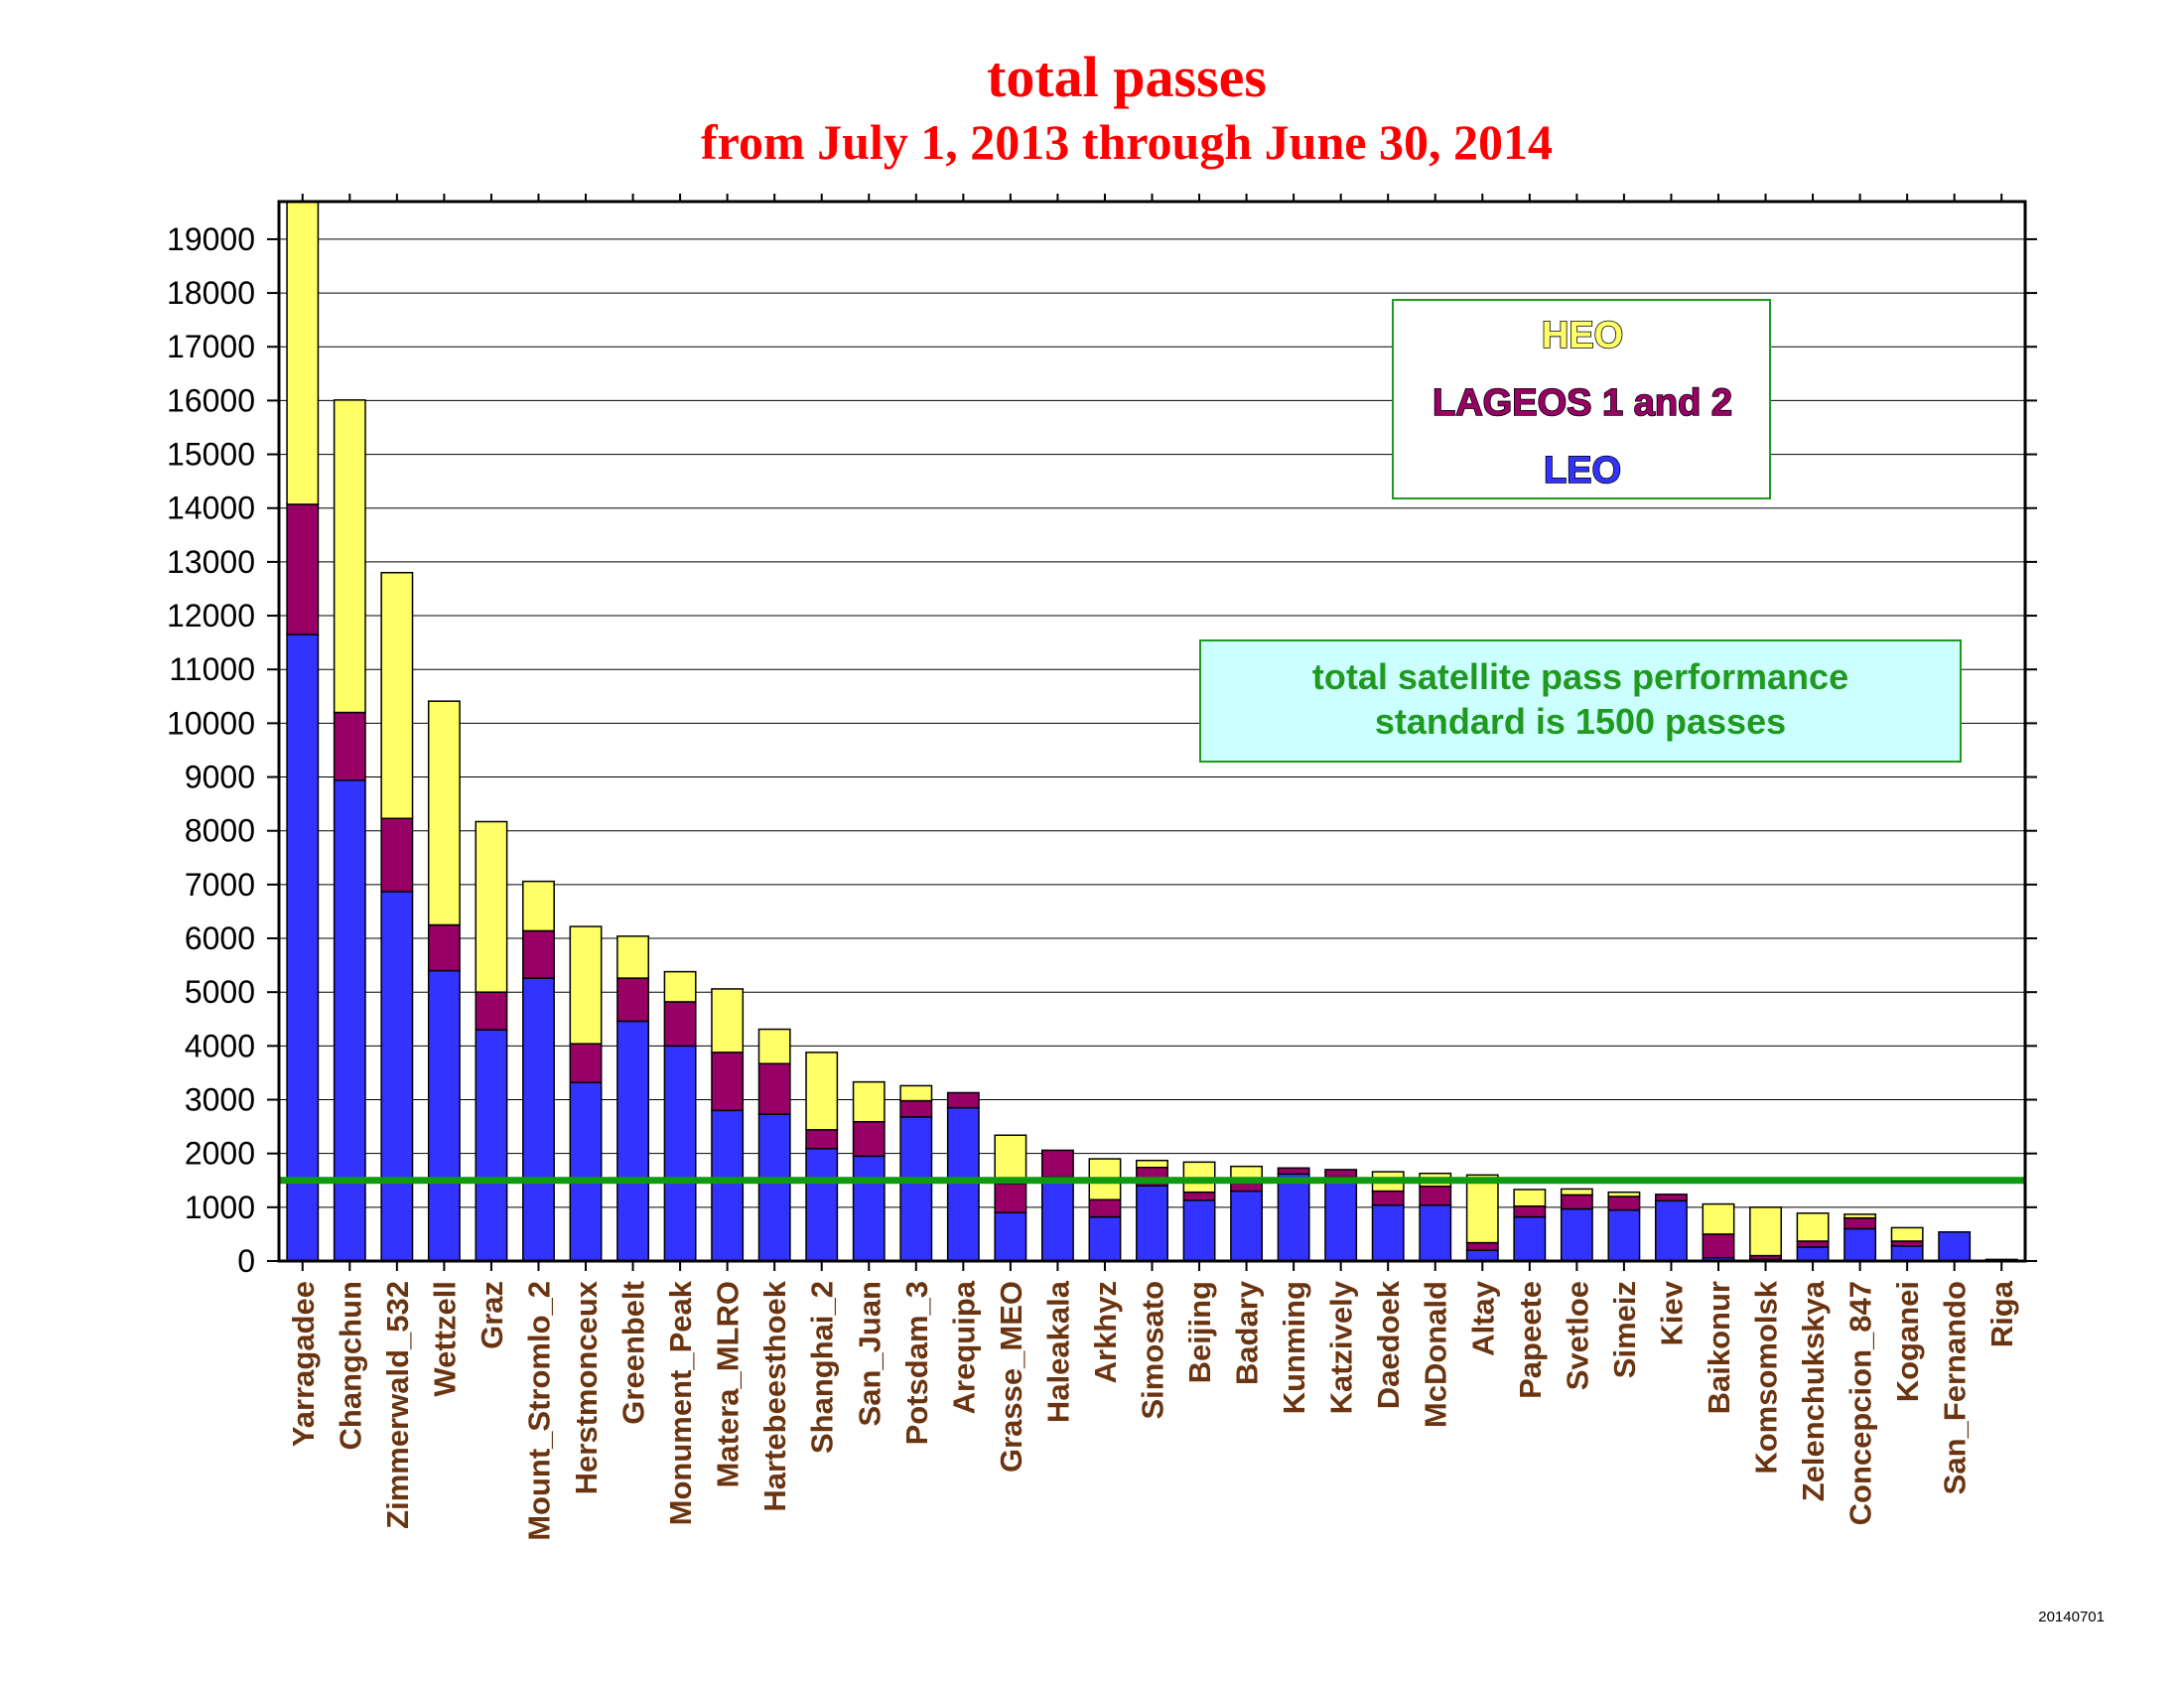  I want to click on x-tick-label: Kiev, so click(1671, 1312).